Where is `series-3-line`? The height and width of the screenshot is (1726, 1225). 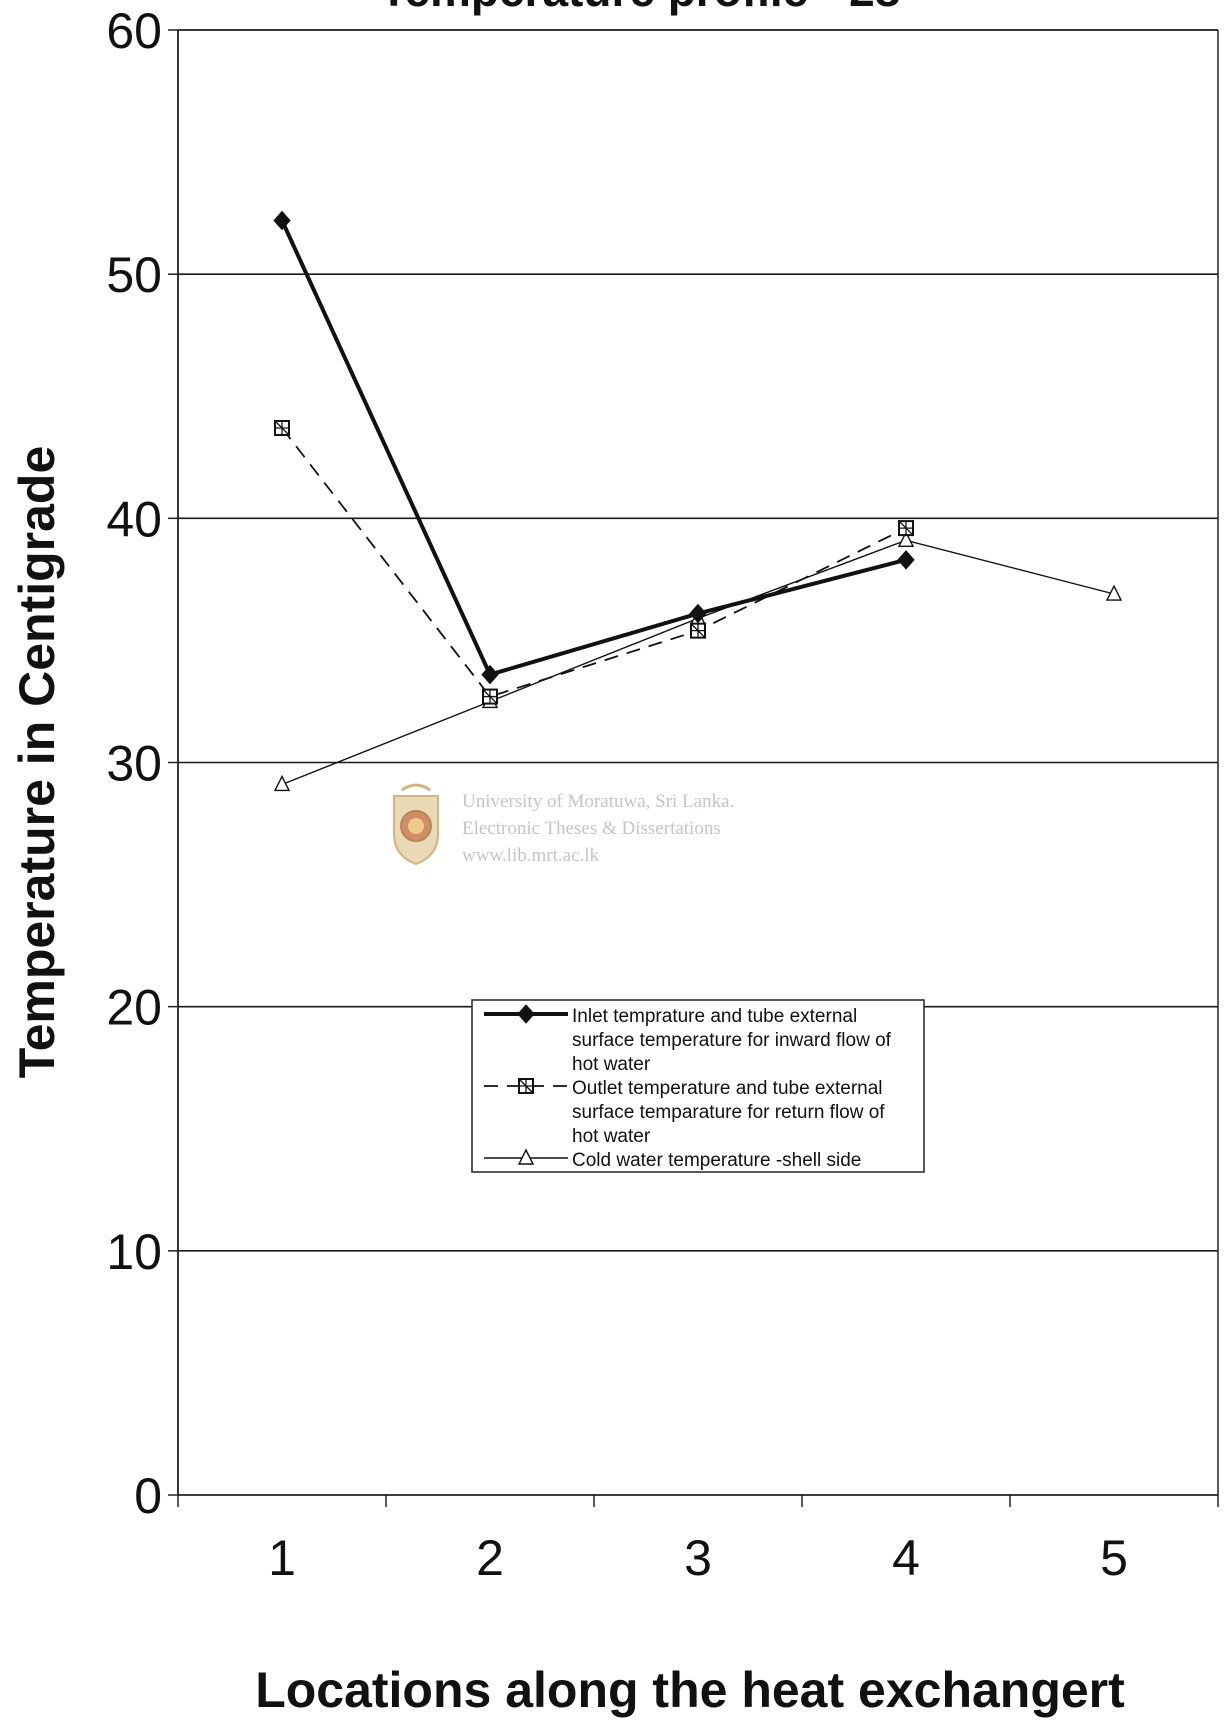 series-3-line is located at coordinates (698, 662).